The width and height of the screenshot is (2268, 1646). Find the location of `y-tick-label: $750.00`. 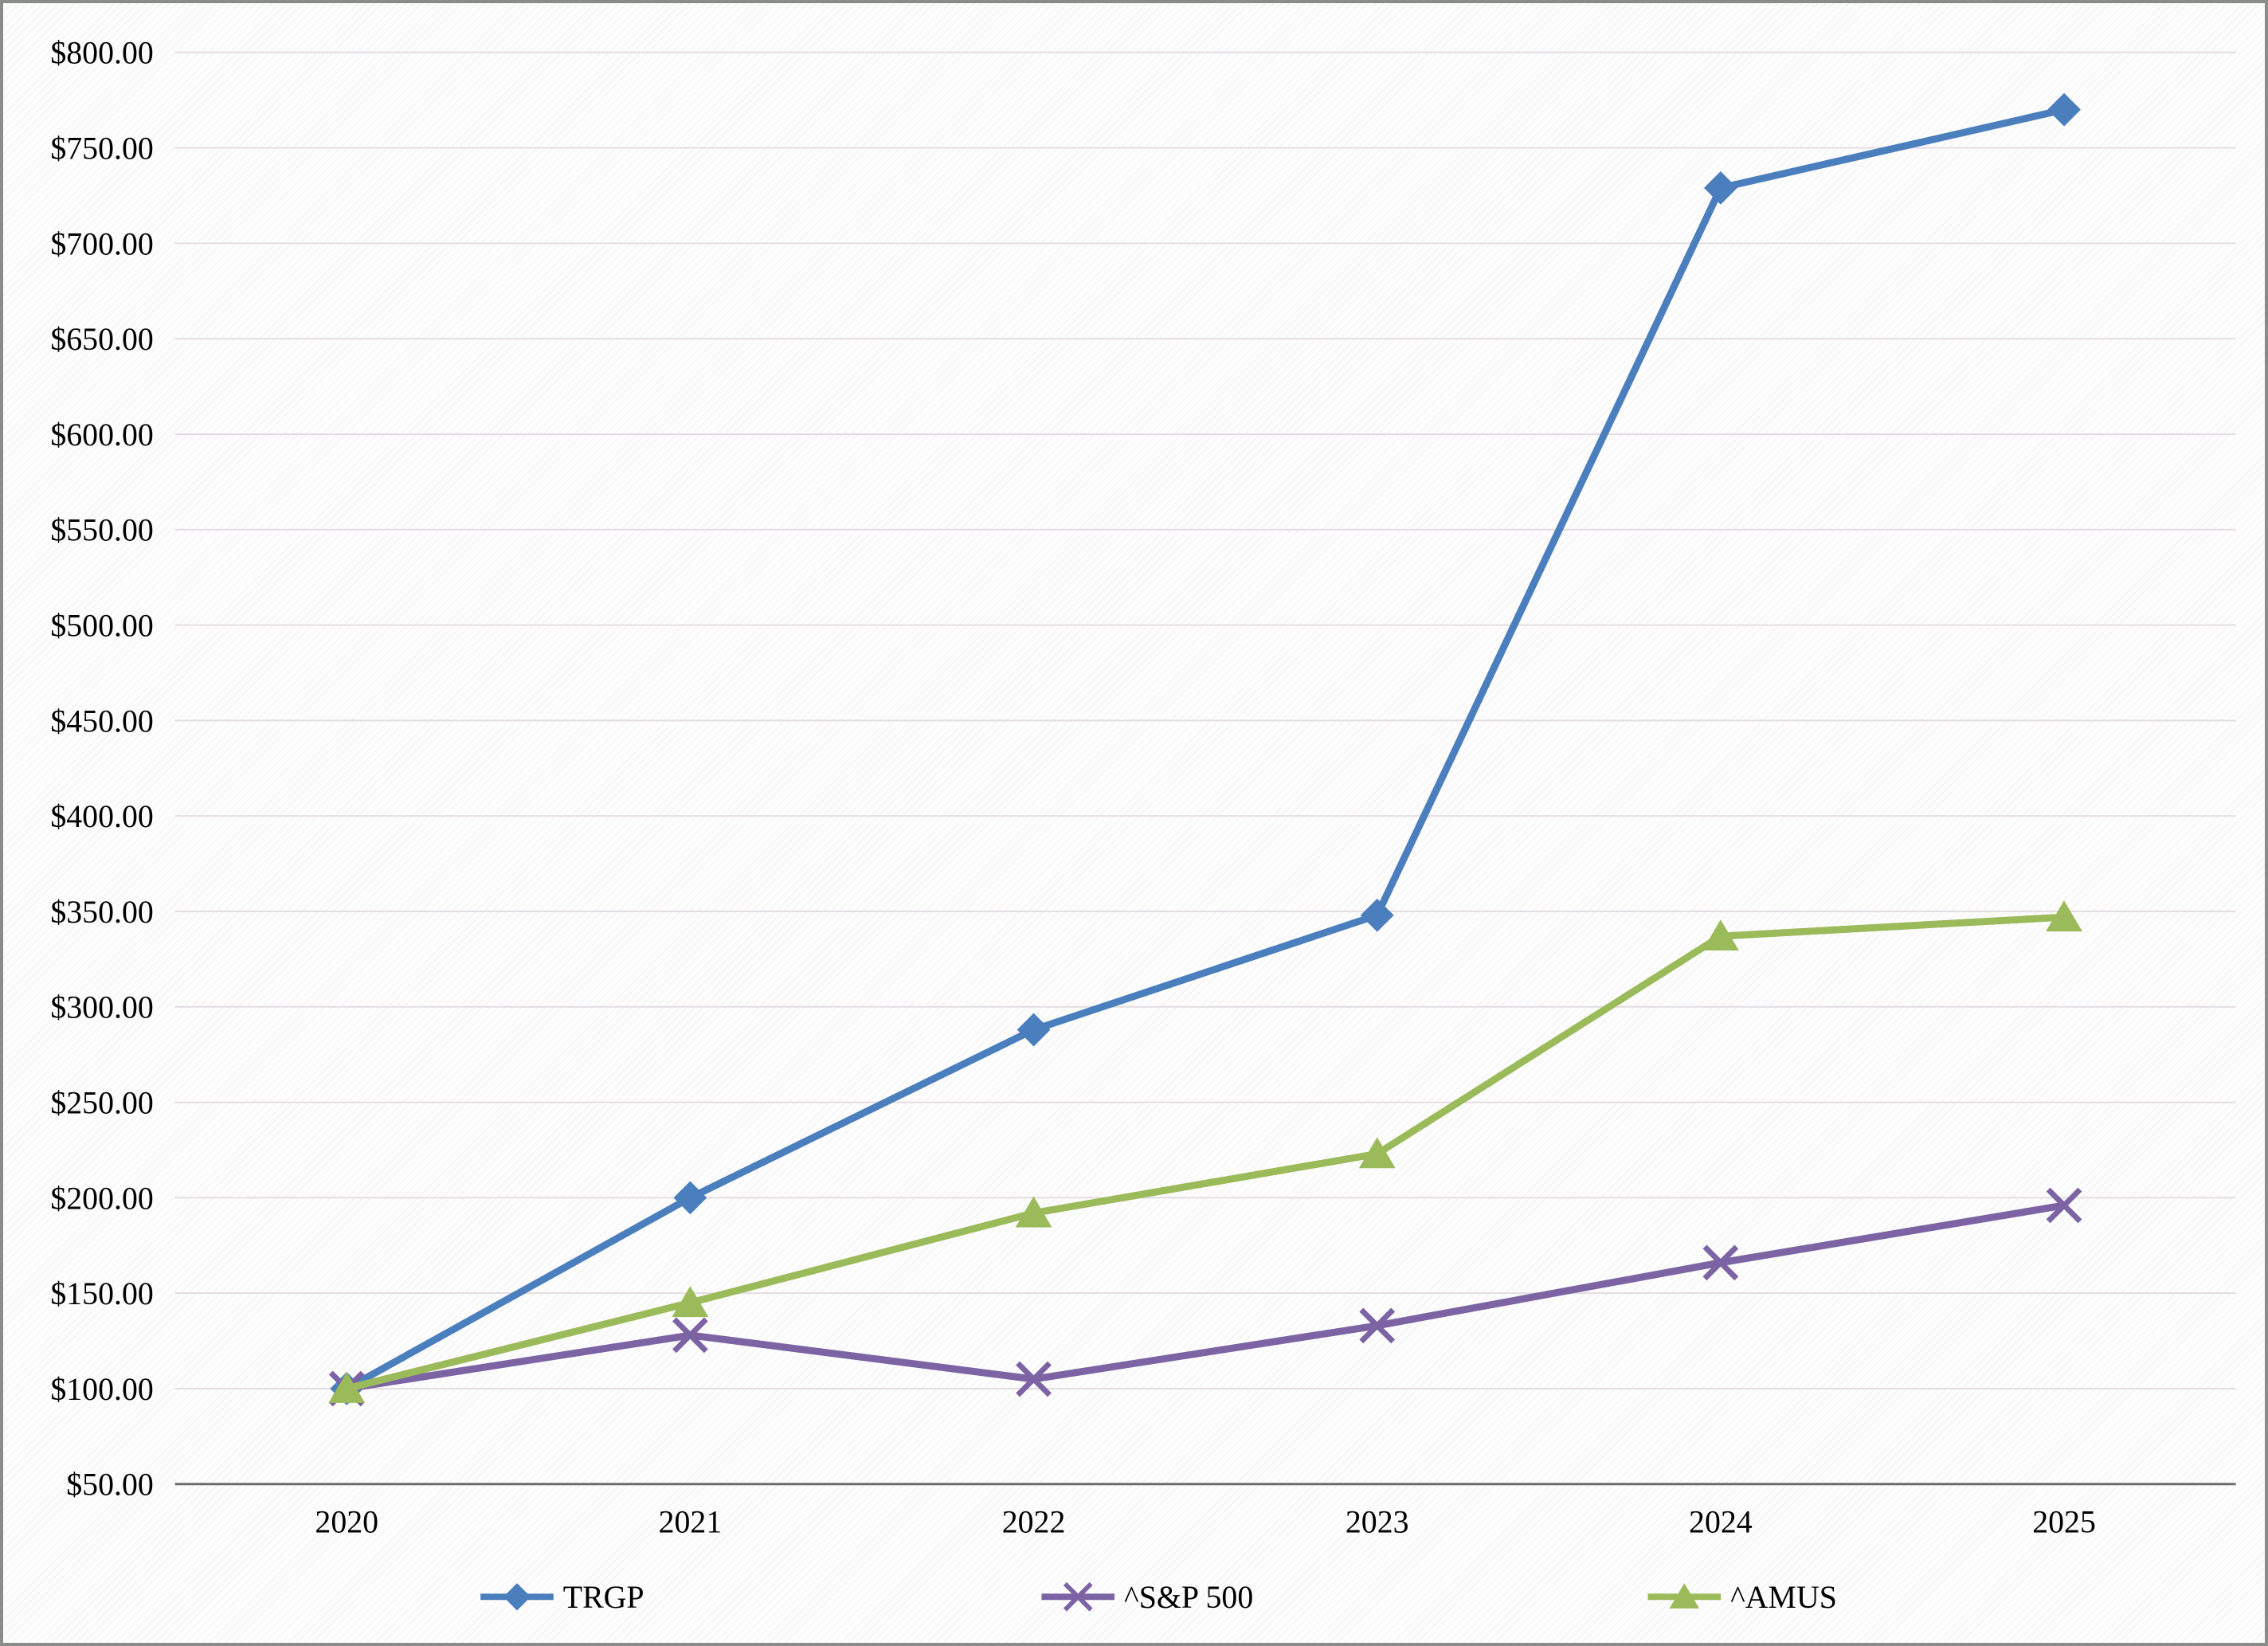

y-tick-label: $750.00 is located at coordinates (101, 149).